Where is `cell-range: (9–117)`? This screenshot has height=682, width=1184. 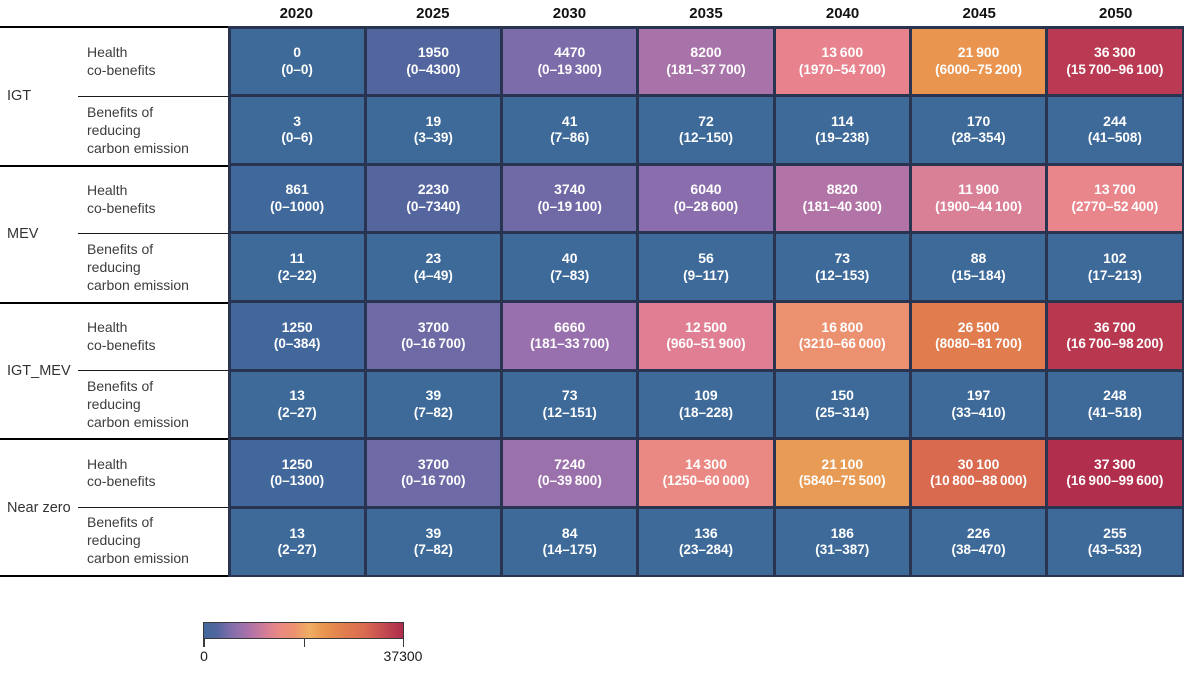 cell-range: (9–117) is located at coordinates (706, 275).